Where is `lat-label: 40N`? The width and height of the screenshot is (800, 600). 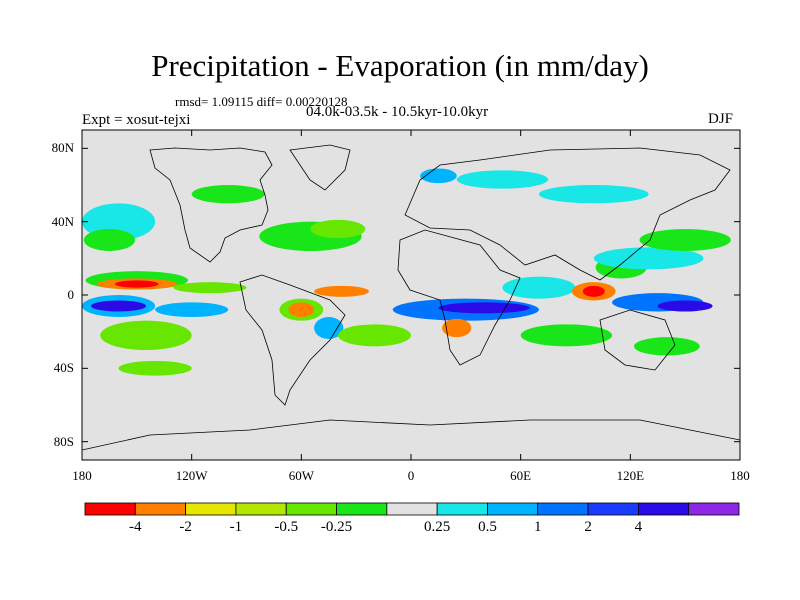
lat-label: 40N is located at coordinates (62, 221).